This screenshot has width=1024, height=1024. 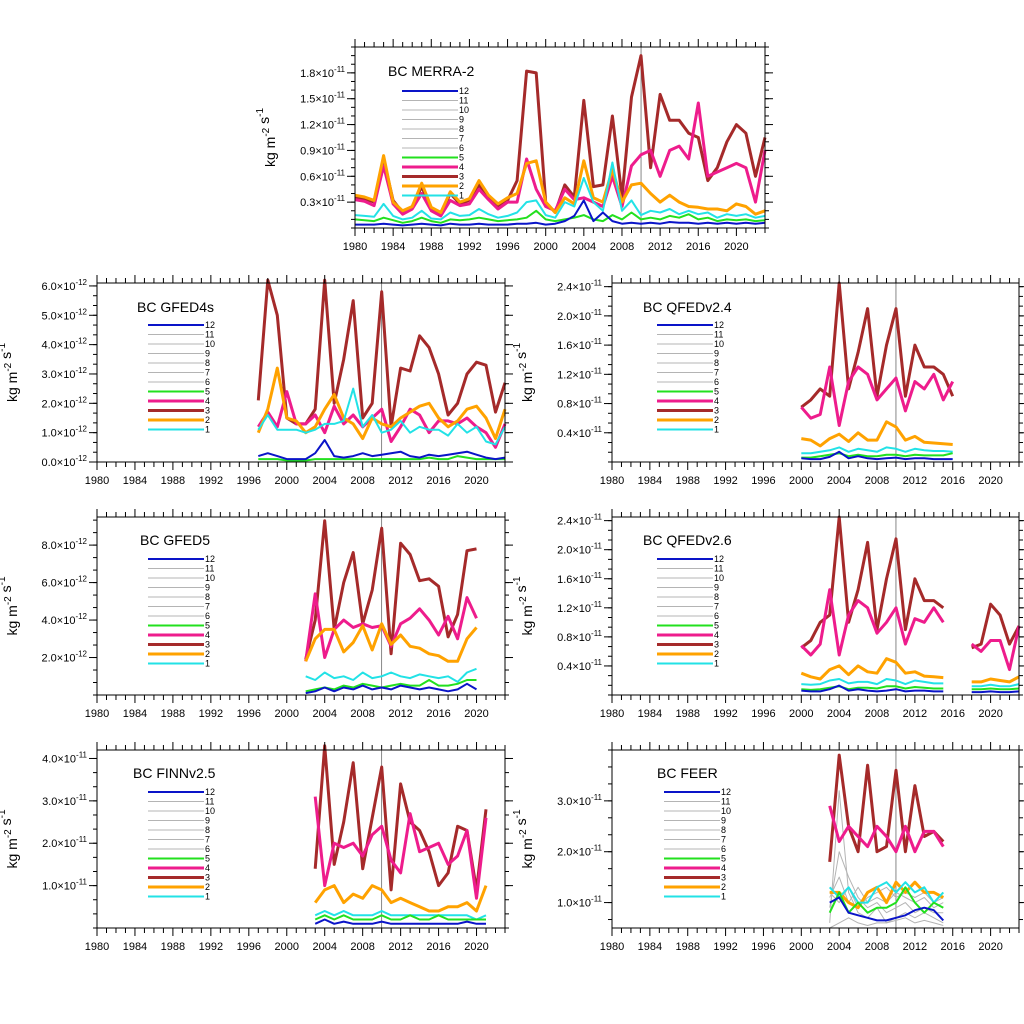 I want to click on x-tick-label: 1988, so click(x=431, y=247).